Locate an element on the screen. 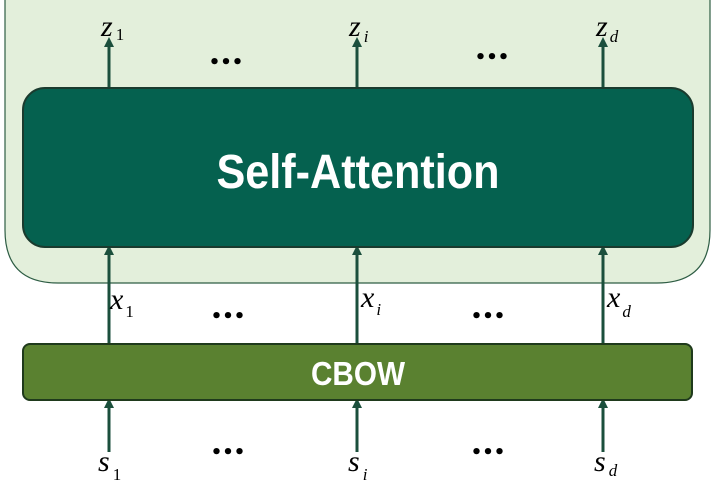 The image size is (715, 486). self-attention-label: Self-Attention is located at coordinates (357, 172).